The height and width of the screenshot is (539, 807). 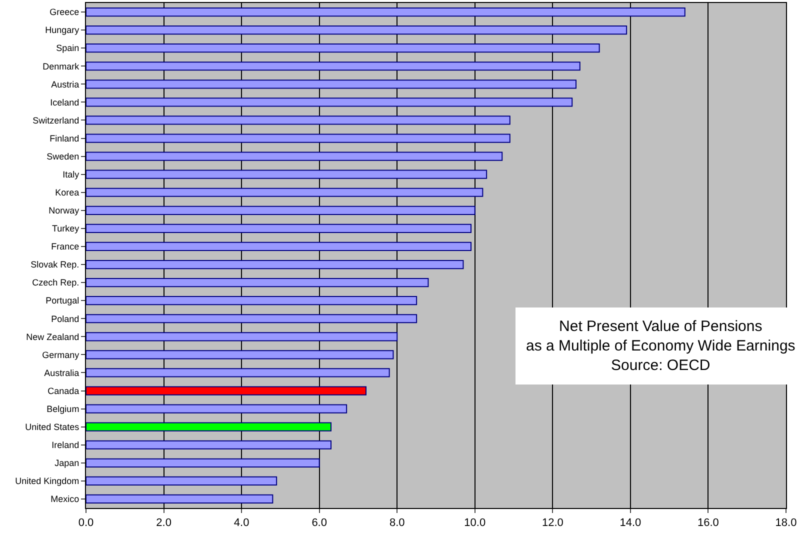 I want to click on y-tick-label: Canada, so click(x=64, y=391).